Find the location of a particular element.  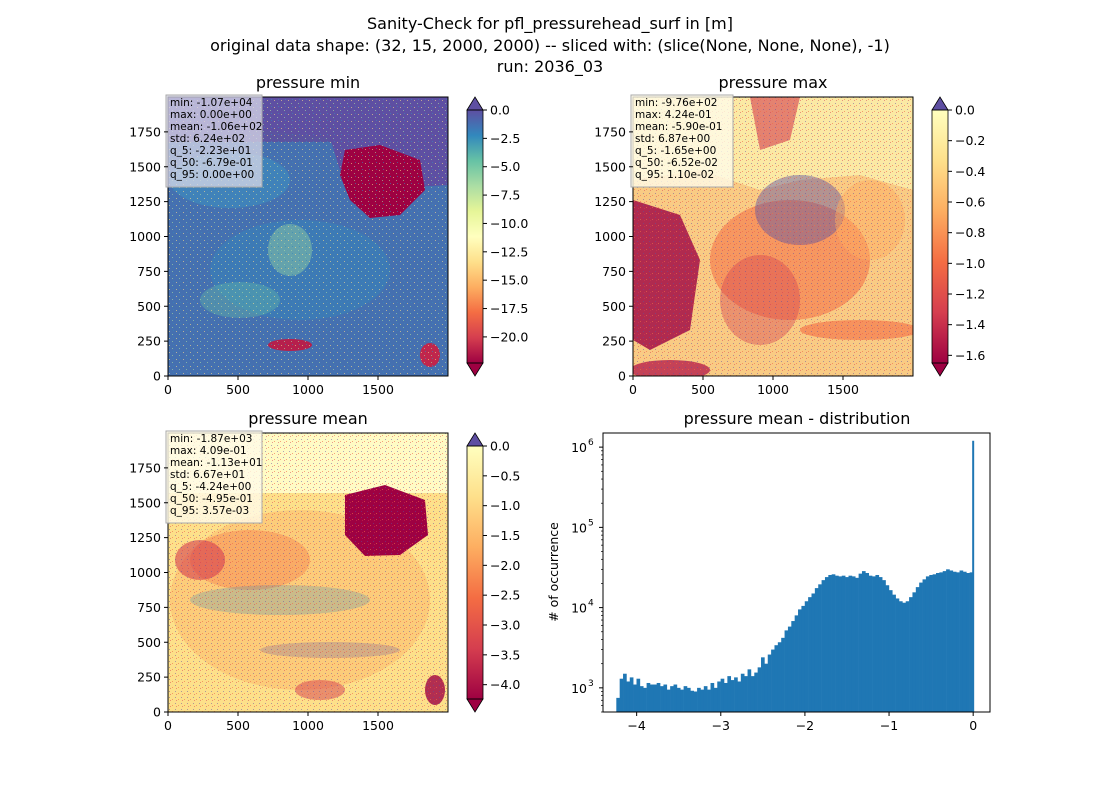

stat-min: min: -1.07e+04 is located at coordinates (211, 103).